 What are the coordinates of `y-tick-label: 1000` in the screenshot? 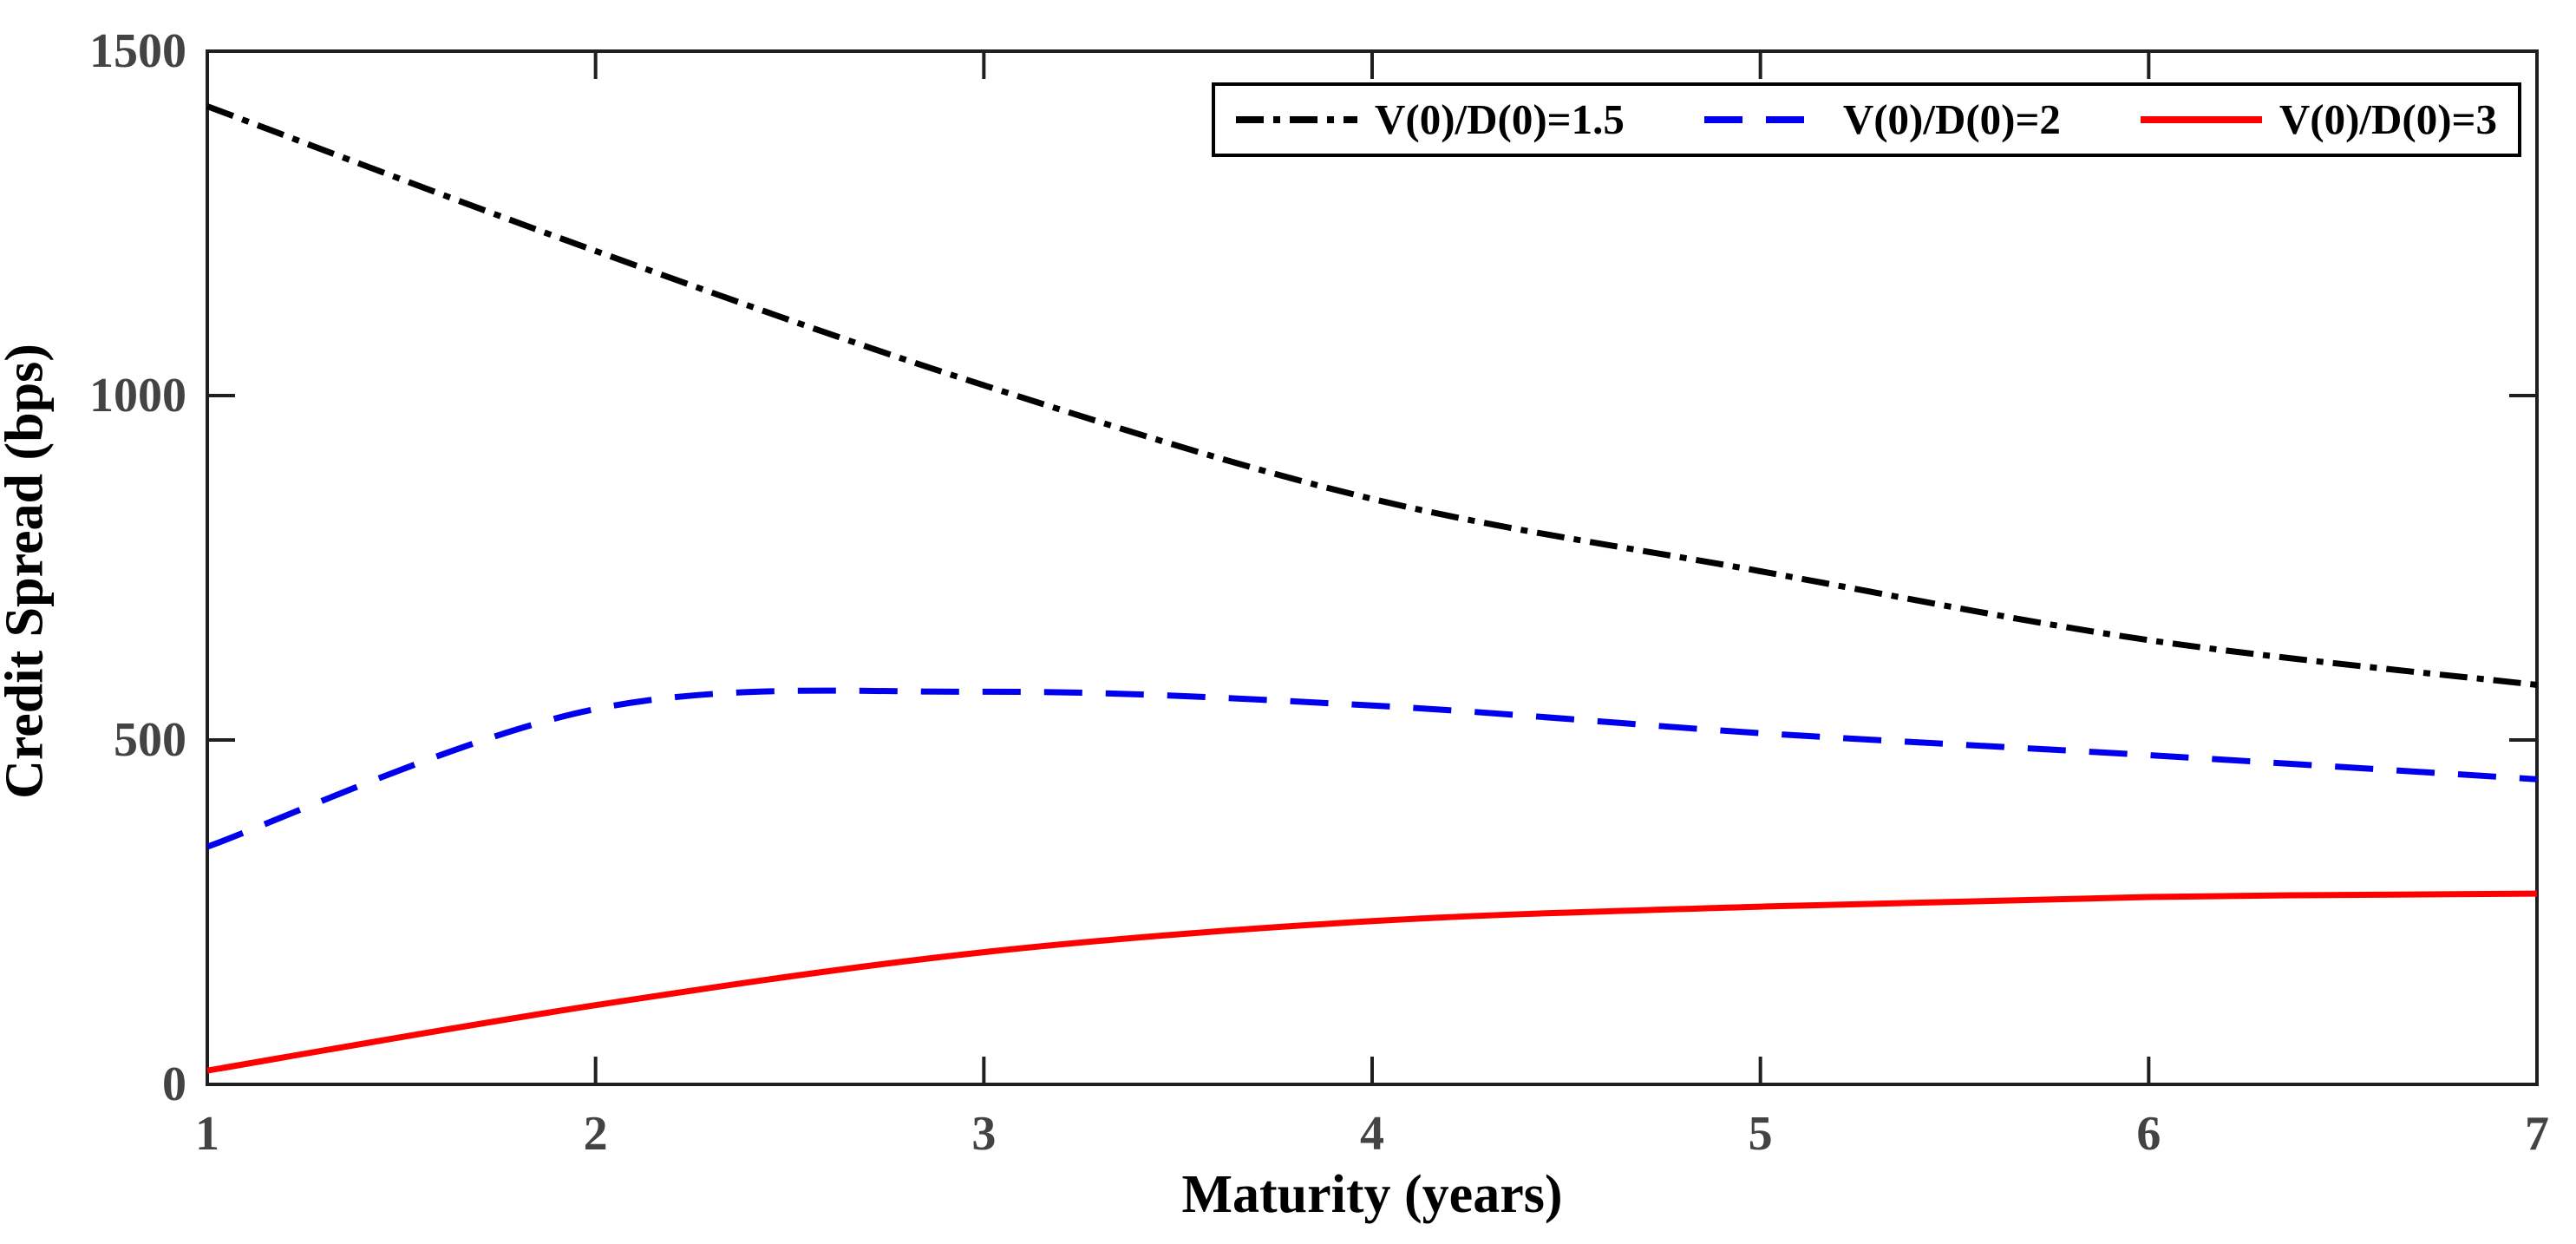 It's located at (137, 395).